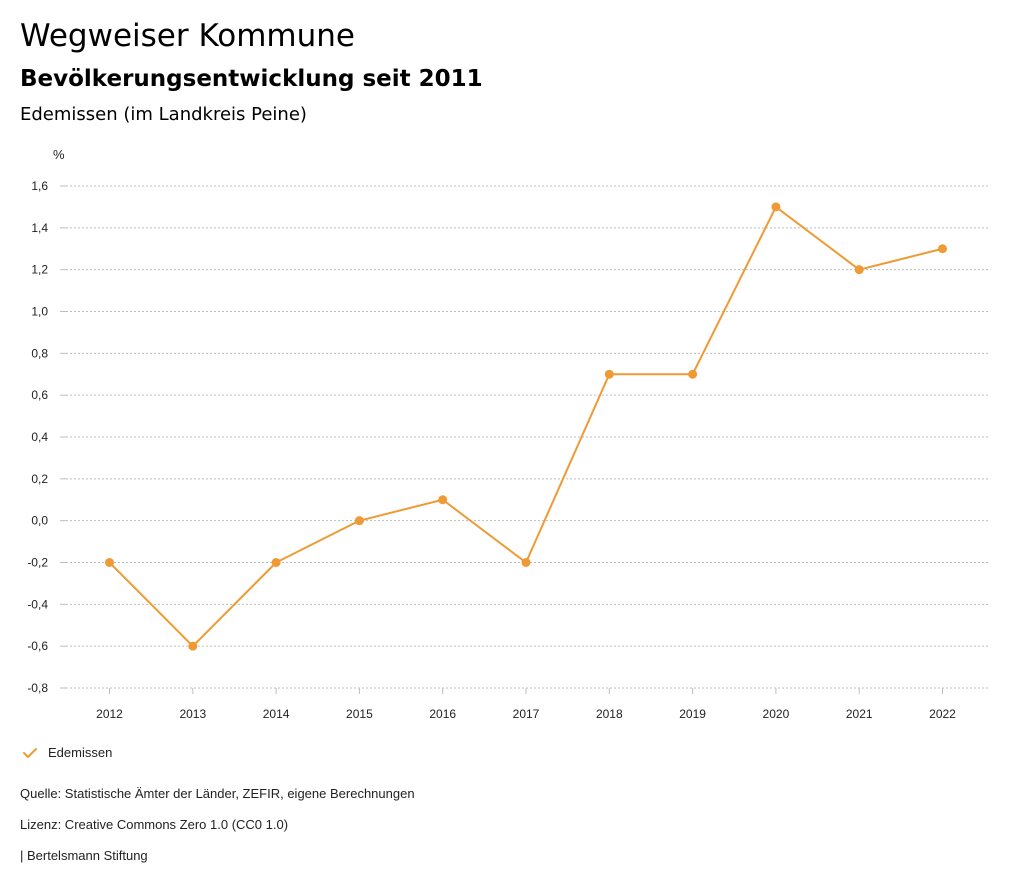  Describe the element at coordinates (37, 646) in the screenshot. I see `y-tick-label: -0,6` at that location.